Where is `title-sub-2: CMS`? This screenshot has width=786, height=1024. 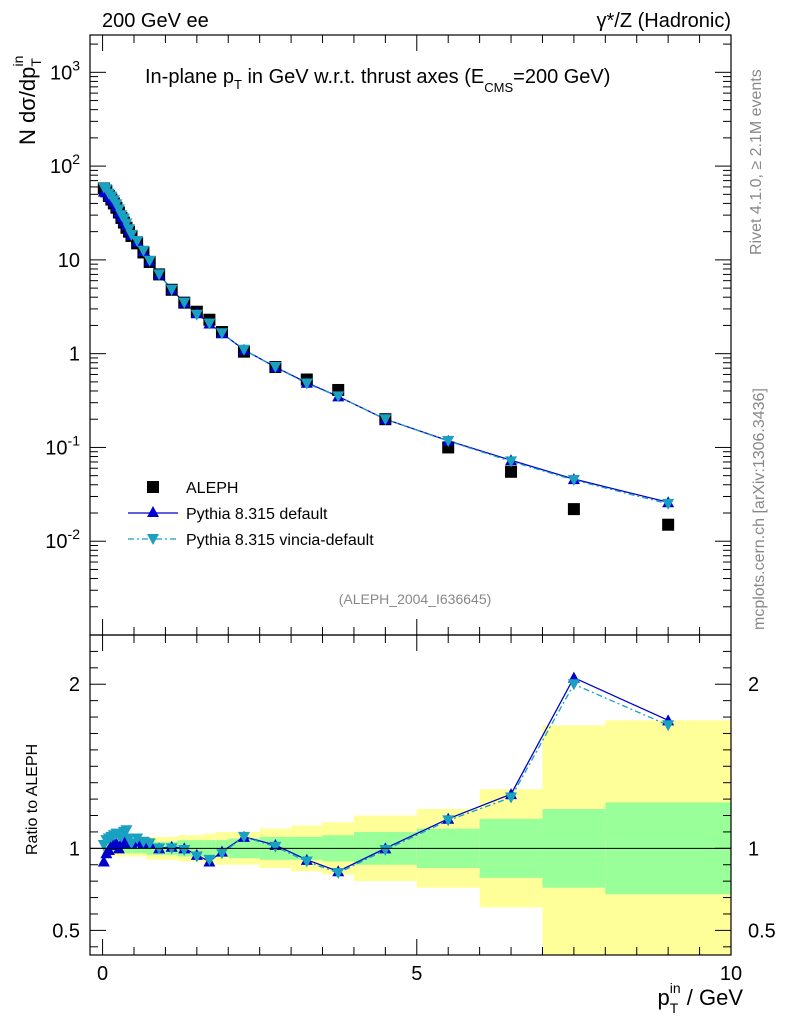 title-sub-2: CMS is located at coordinates (498, 87).